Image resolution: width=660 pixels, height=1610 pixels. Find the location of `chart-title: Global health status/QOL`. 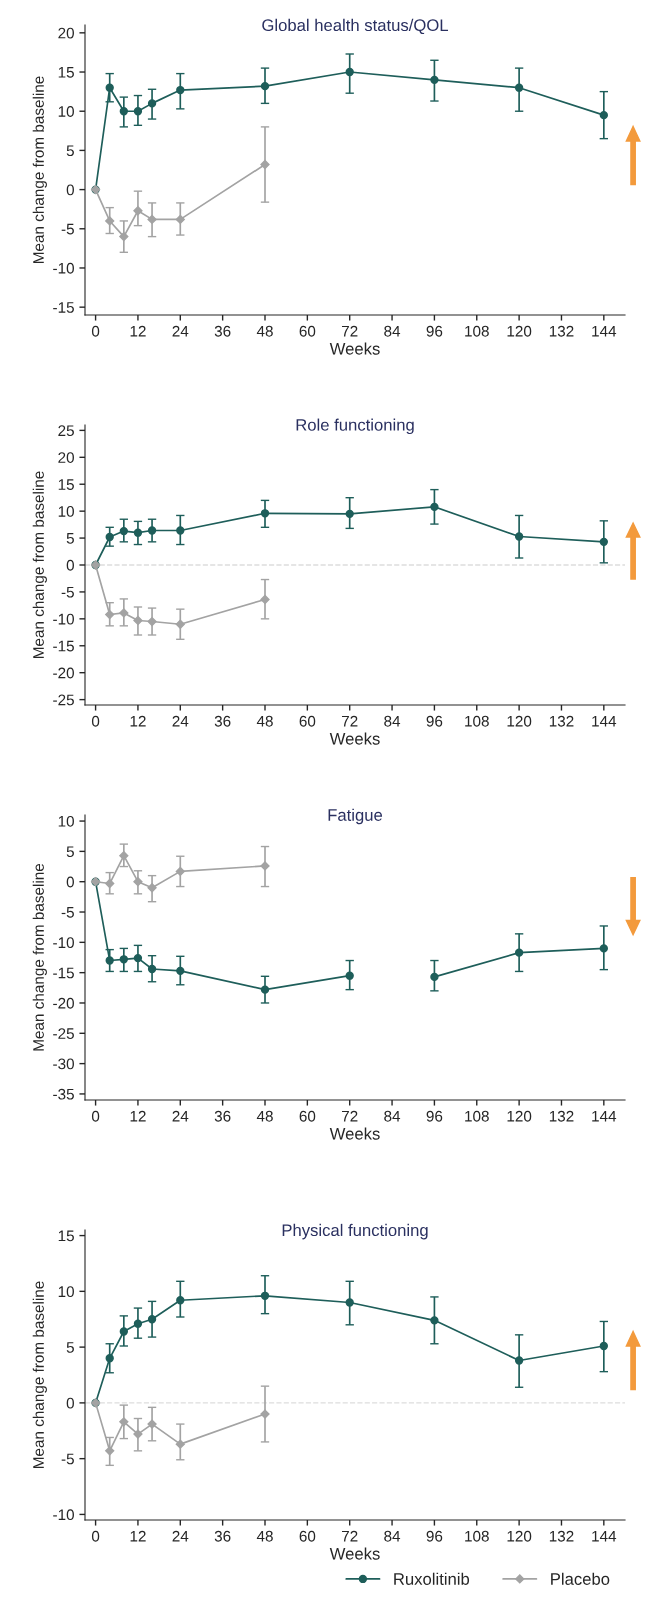

chart-title: Global health status/QOL is located at coordinates (355, 26).